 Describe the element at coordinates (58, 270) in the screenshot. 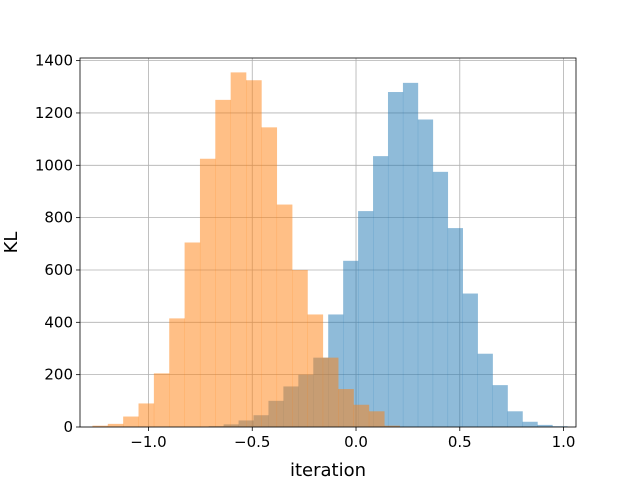

I see `y-tick-label: 600` at that location.